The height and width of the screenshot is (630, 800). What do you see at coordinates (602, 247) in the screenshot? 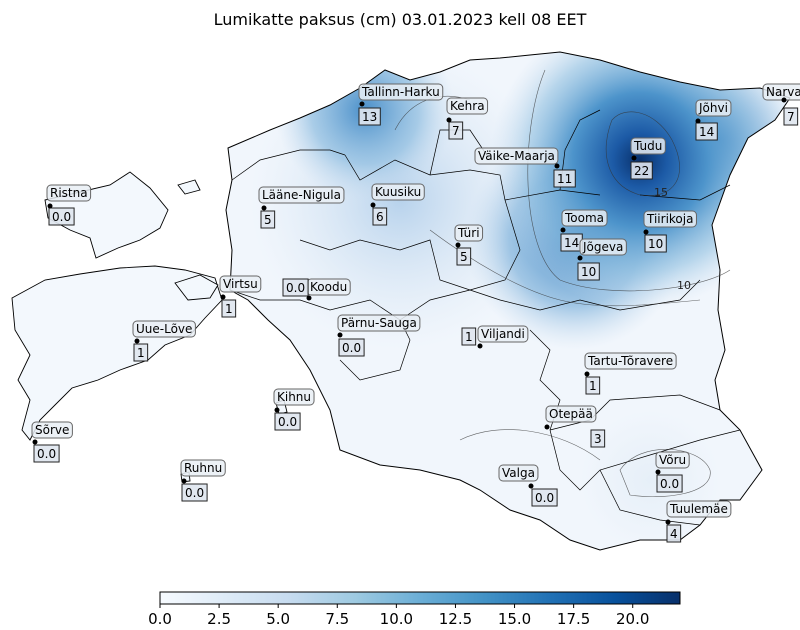
I see `station-name: Jõgeva` at bounding box center [602, 247].